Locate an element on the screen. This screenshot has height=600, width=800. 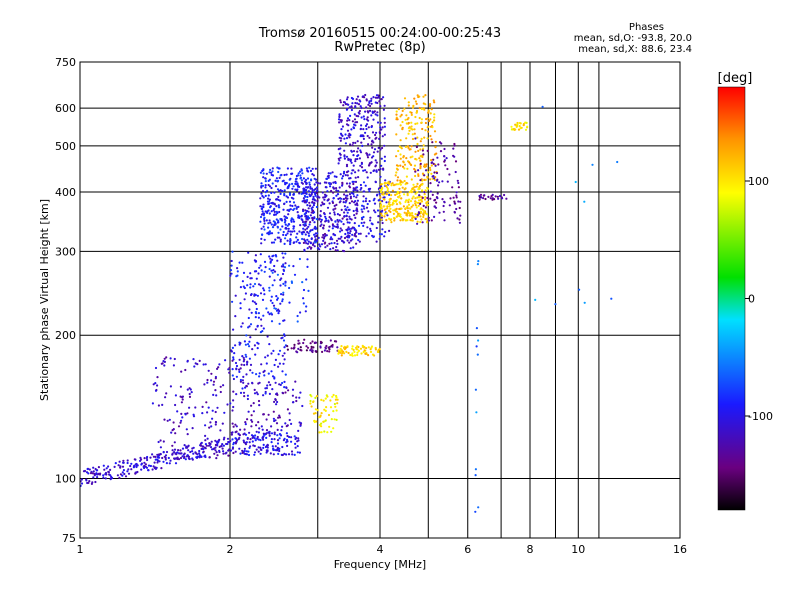
y-tick-label: 100 is located at coordinates (65, 479).